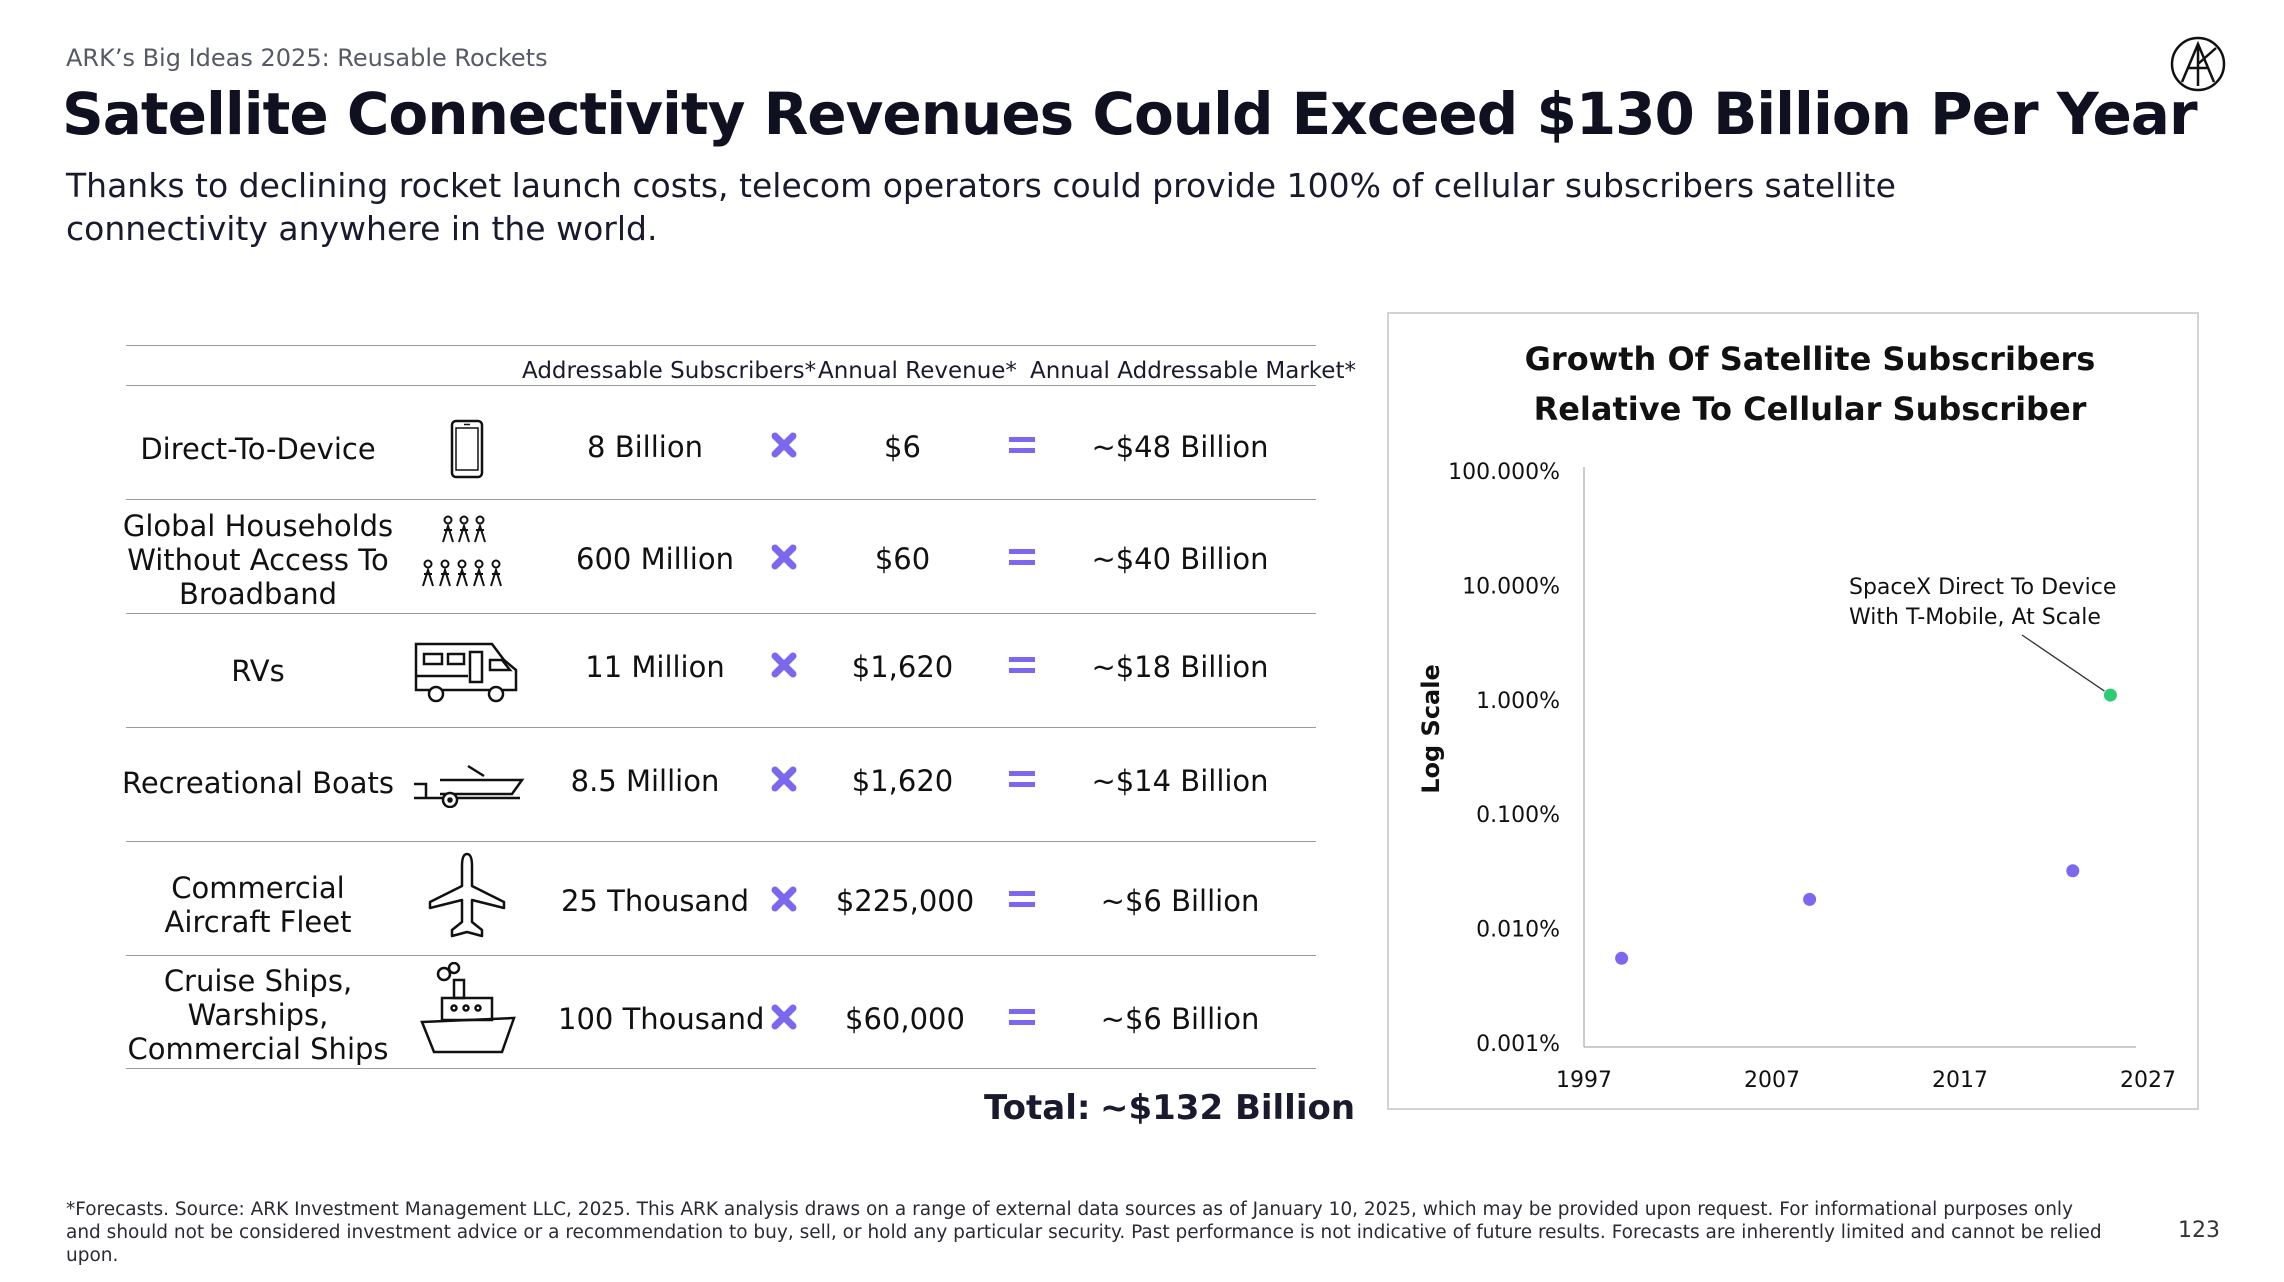 The image size is (2284, 1282). I want to click on row-label: Cruise Ships, Warships, Commercial Ships, so click(258, 1015).